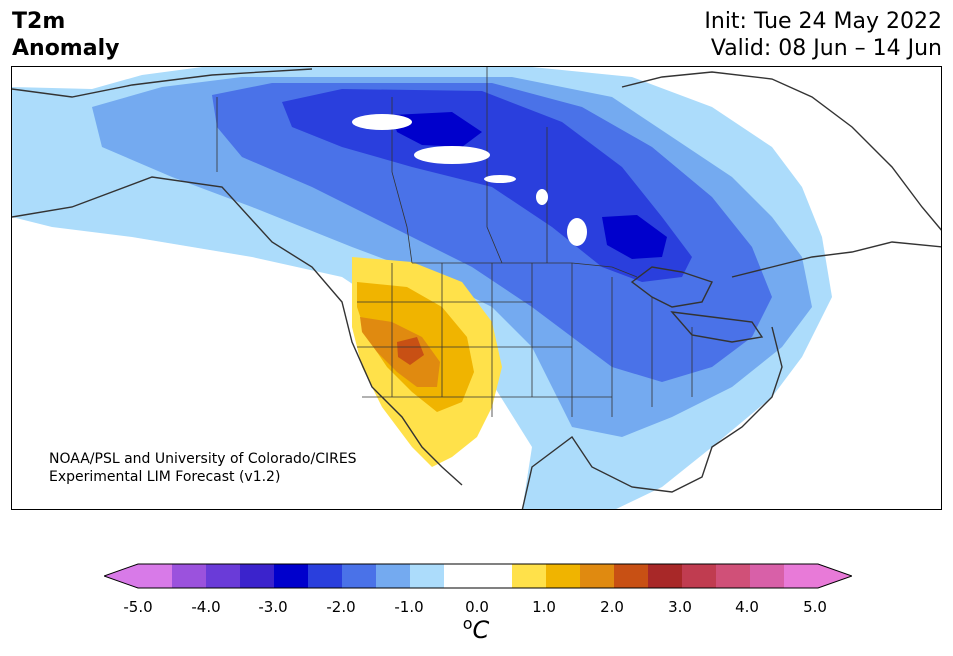 The image size is (953, 656). What do you see at coordinates (138, 607) in the screenshot?
I see `colorbar-tick: -5.0` at bounding box center [138, 607].